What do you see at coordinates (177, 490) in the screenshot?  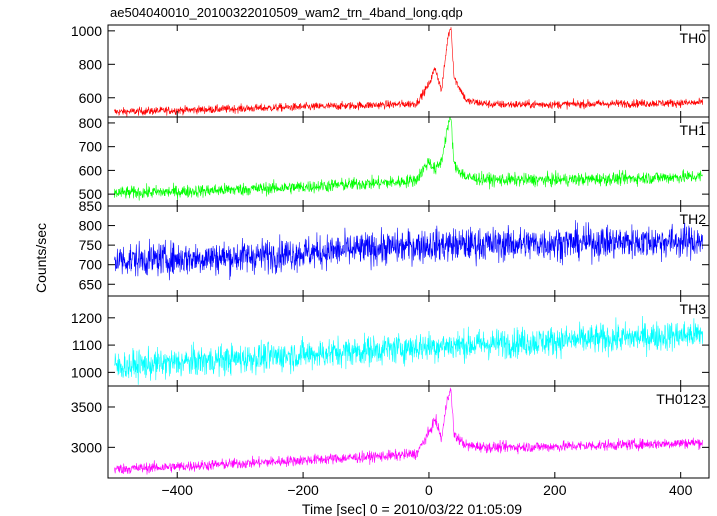 I see `x-tick-label: −400` at bounding box center [177, 490].